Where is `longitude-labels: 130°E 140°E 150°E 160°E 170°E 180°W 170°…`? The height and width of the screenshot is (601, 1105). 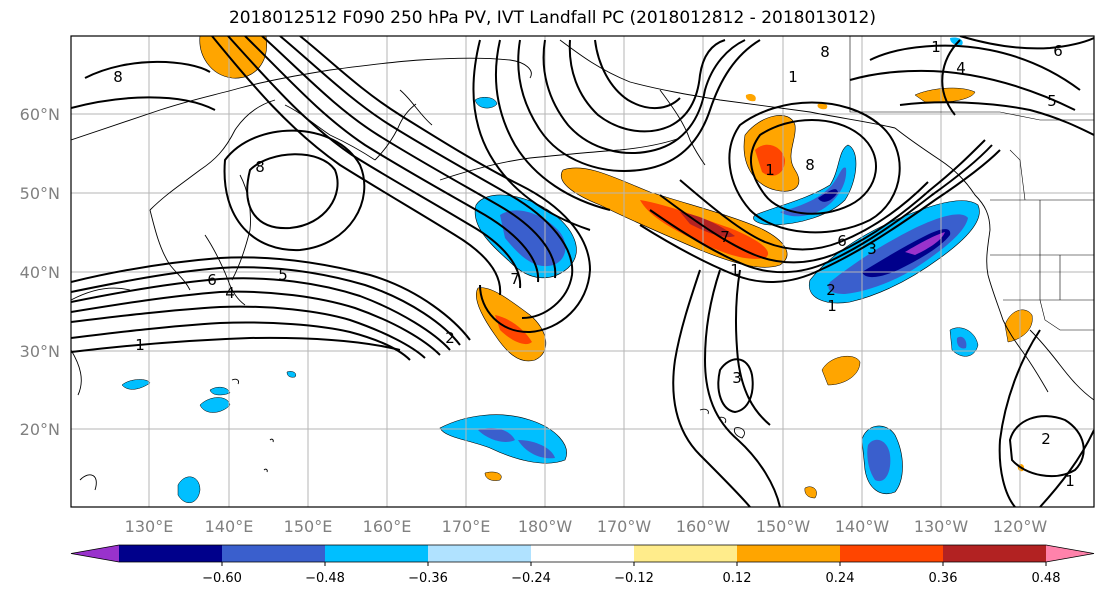
longitude-labels: 130°E 140°E 150°E 160°E 170°E 180°W 170°… is located at coordinates (586, 526).